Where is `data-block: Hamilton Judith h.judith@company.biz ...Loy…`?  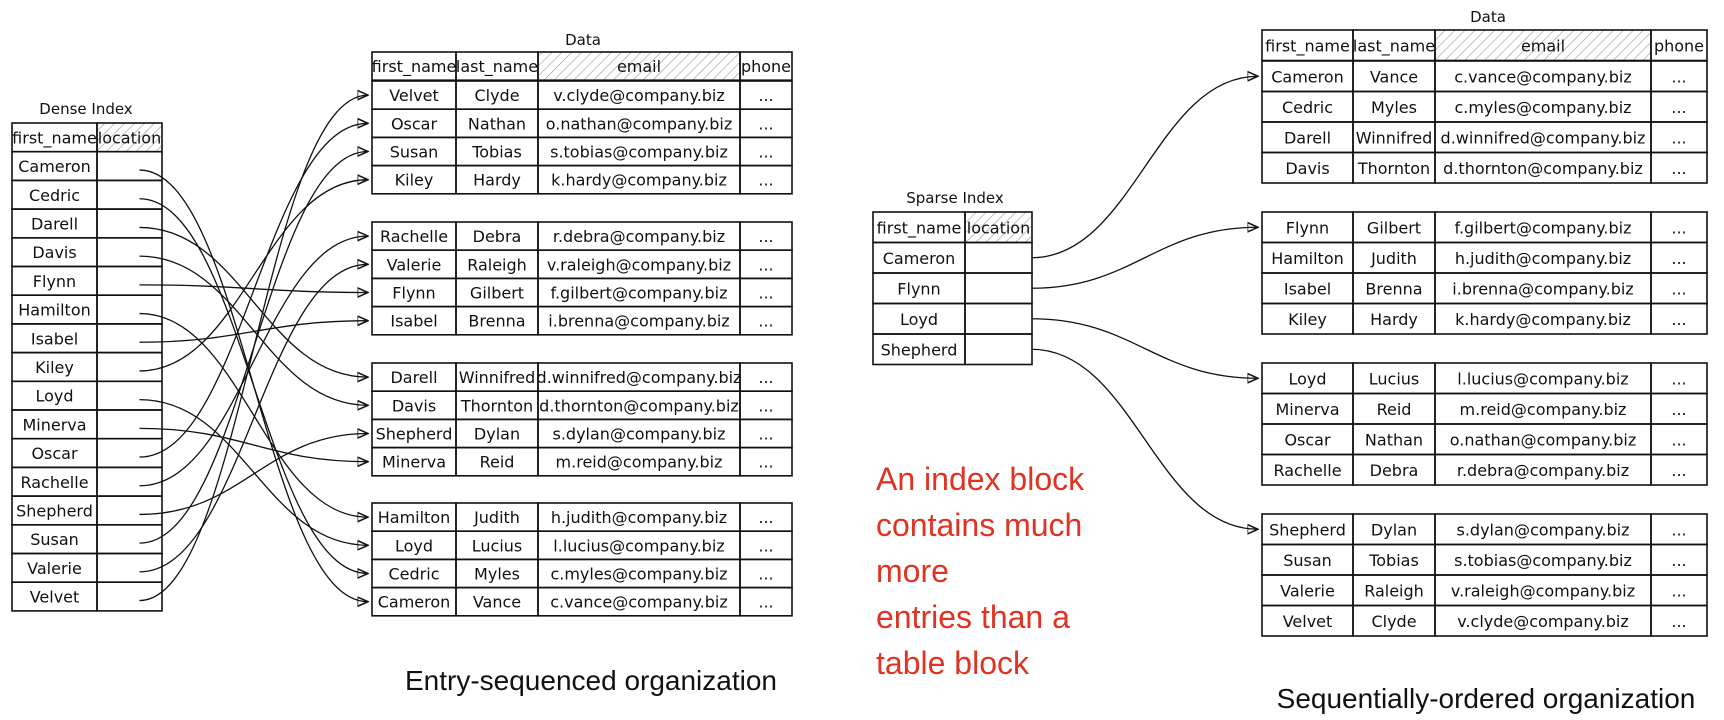 data-block: Hamilton Judith h.judith@company.biz ...Loy… is located at coordinates (582, 559).